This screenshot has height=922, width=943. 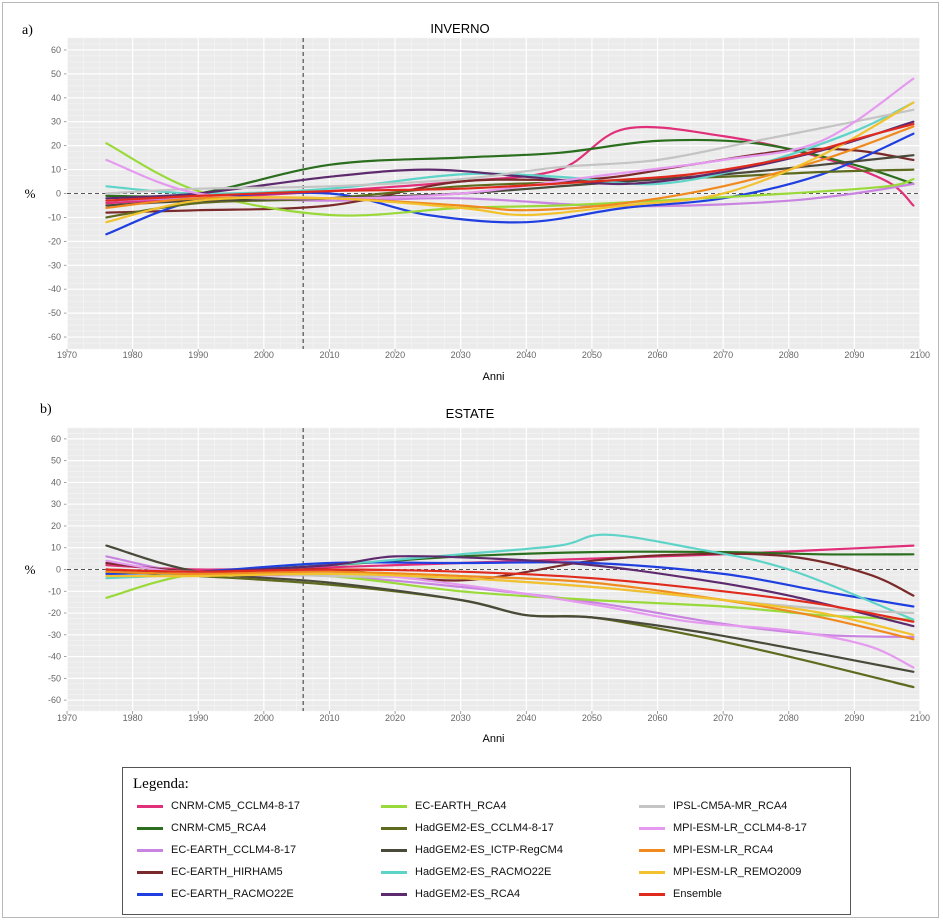 What do you see at coordinates (27, 30) in the screenshot?
I see `panel-letter: a)` at bounding box center [27, 30].